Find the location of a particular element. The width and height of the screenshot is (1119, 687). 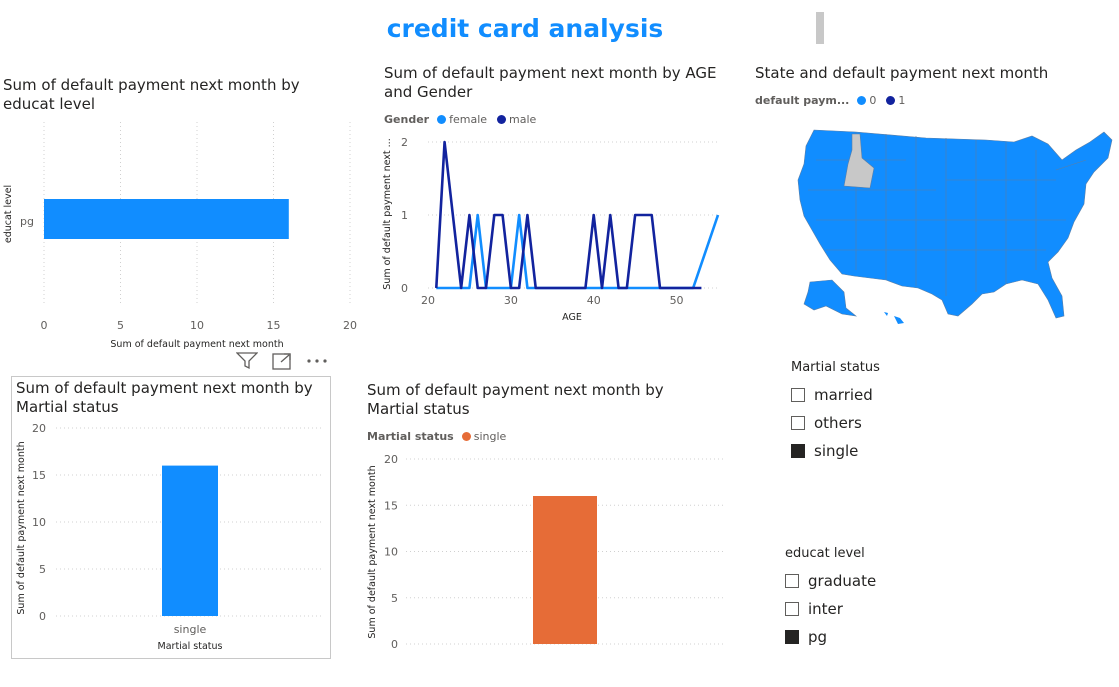

martial-bar-category-label: single is located at coordinates (190, 629).